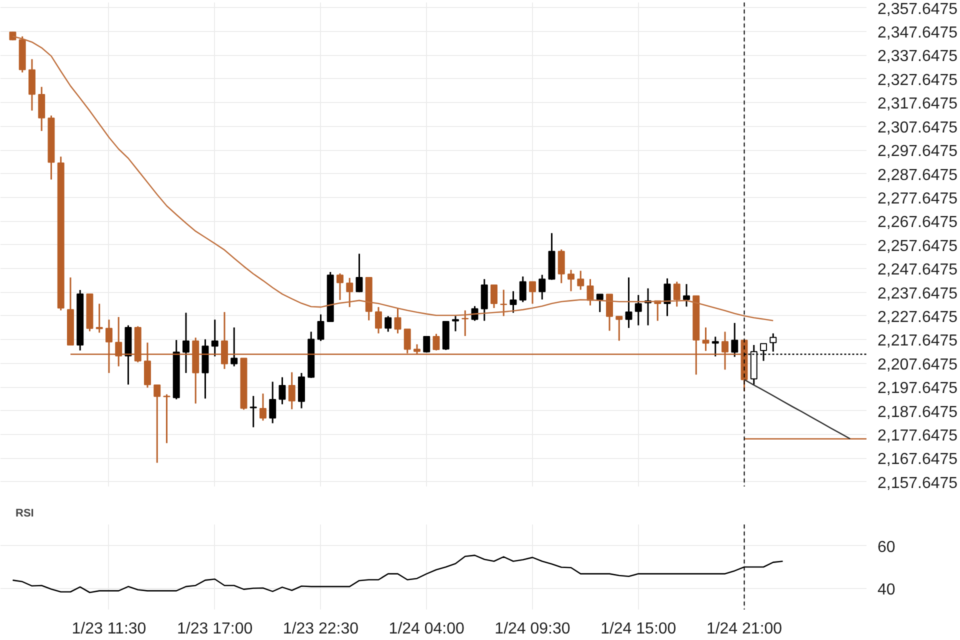  I want to click on y-tick-label: 2,247.6475, so click(918, 270).